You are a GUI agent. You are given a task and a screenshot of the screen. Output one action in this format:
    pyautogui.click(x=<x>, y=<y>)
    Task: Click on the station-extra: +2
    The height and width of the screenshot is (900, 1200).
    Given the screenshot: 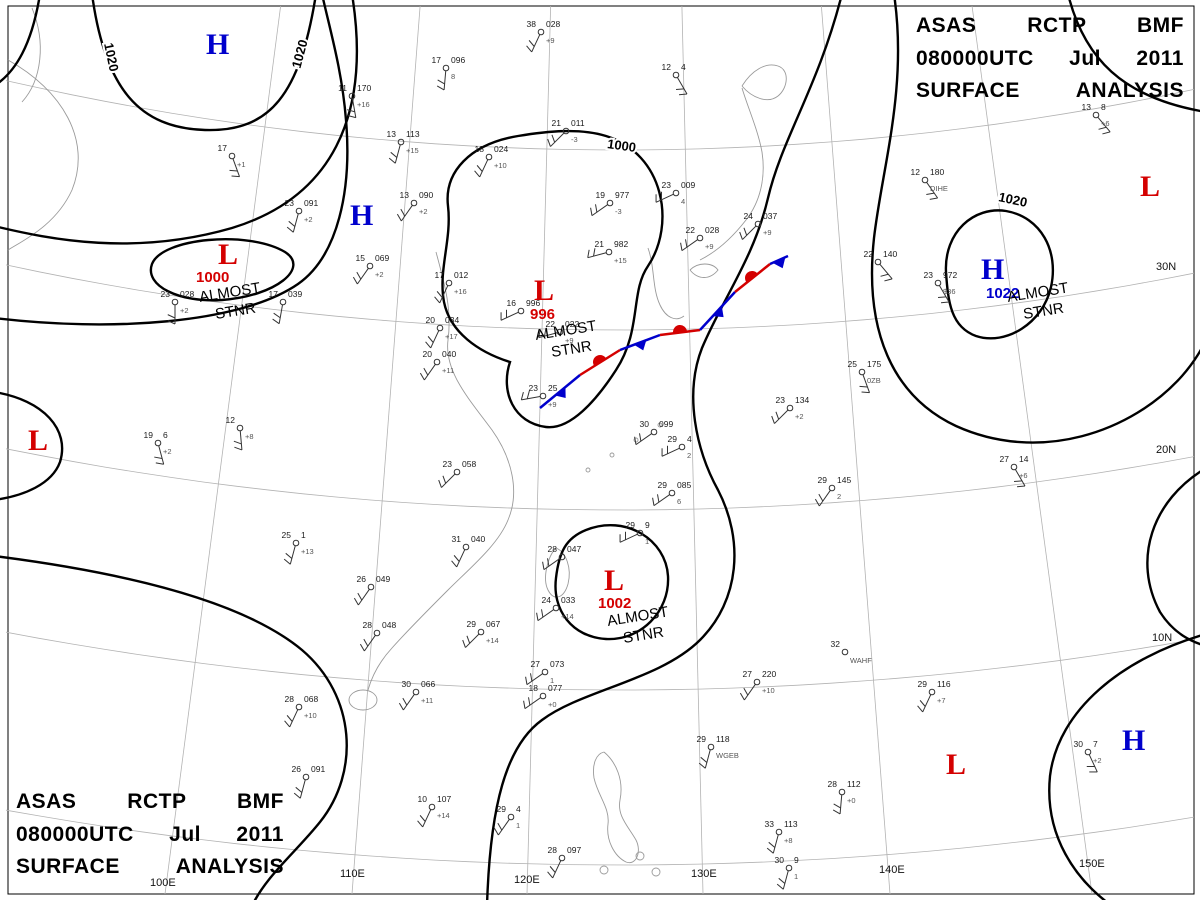 What is the action you would take?
    pyautogui.click(x=167, y=451)
    